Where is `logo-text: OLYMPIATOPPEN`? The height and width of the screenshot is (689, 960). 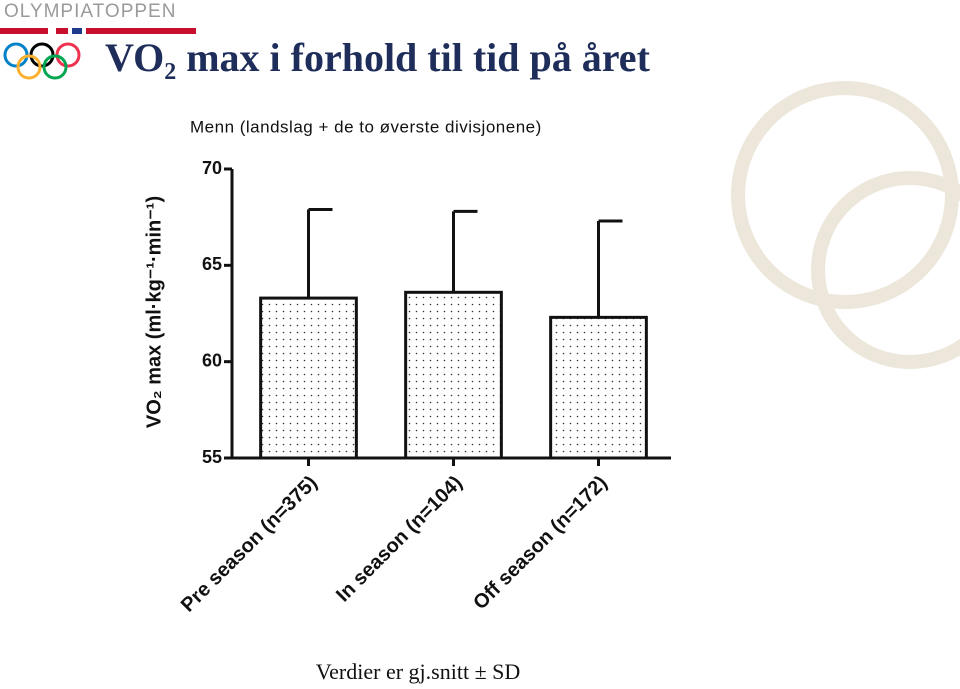 logo-text: OLYMPIATOPPEN is located at coordinates (90, 11).